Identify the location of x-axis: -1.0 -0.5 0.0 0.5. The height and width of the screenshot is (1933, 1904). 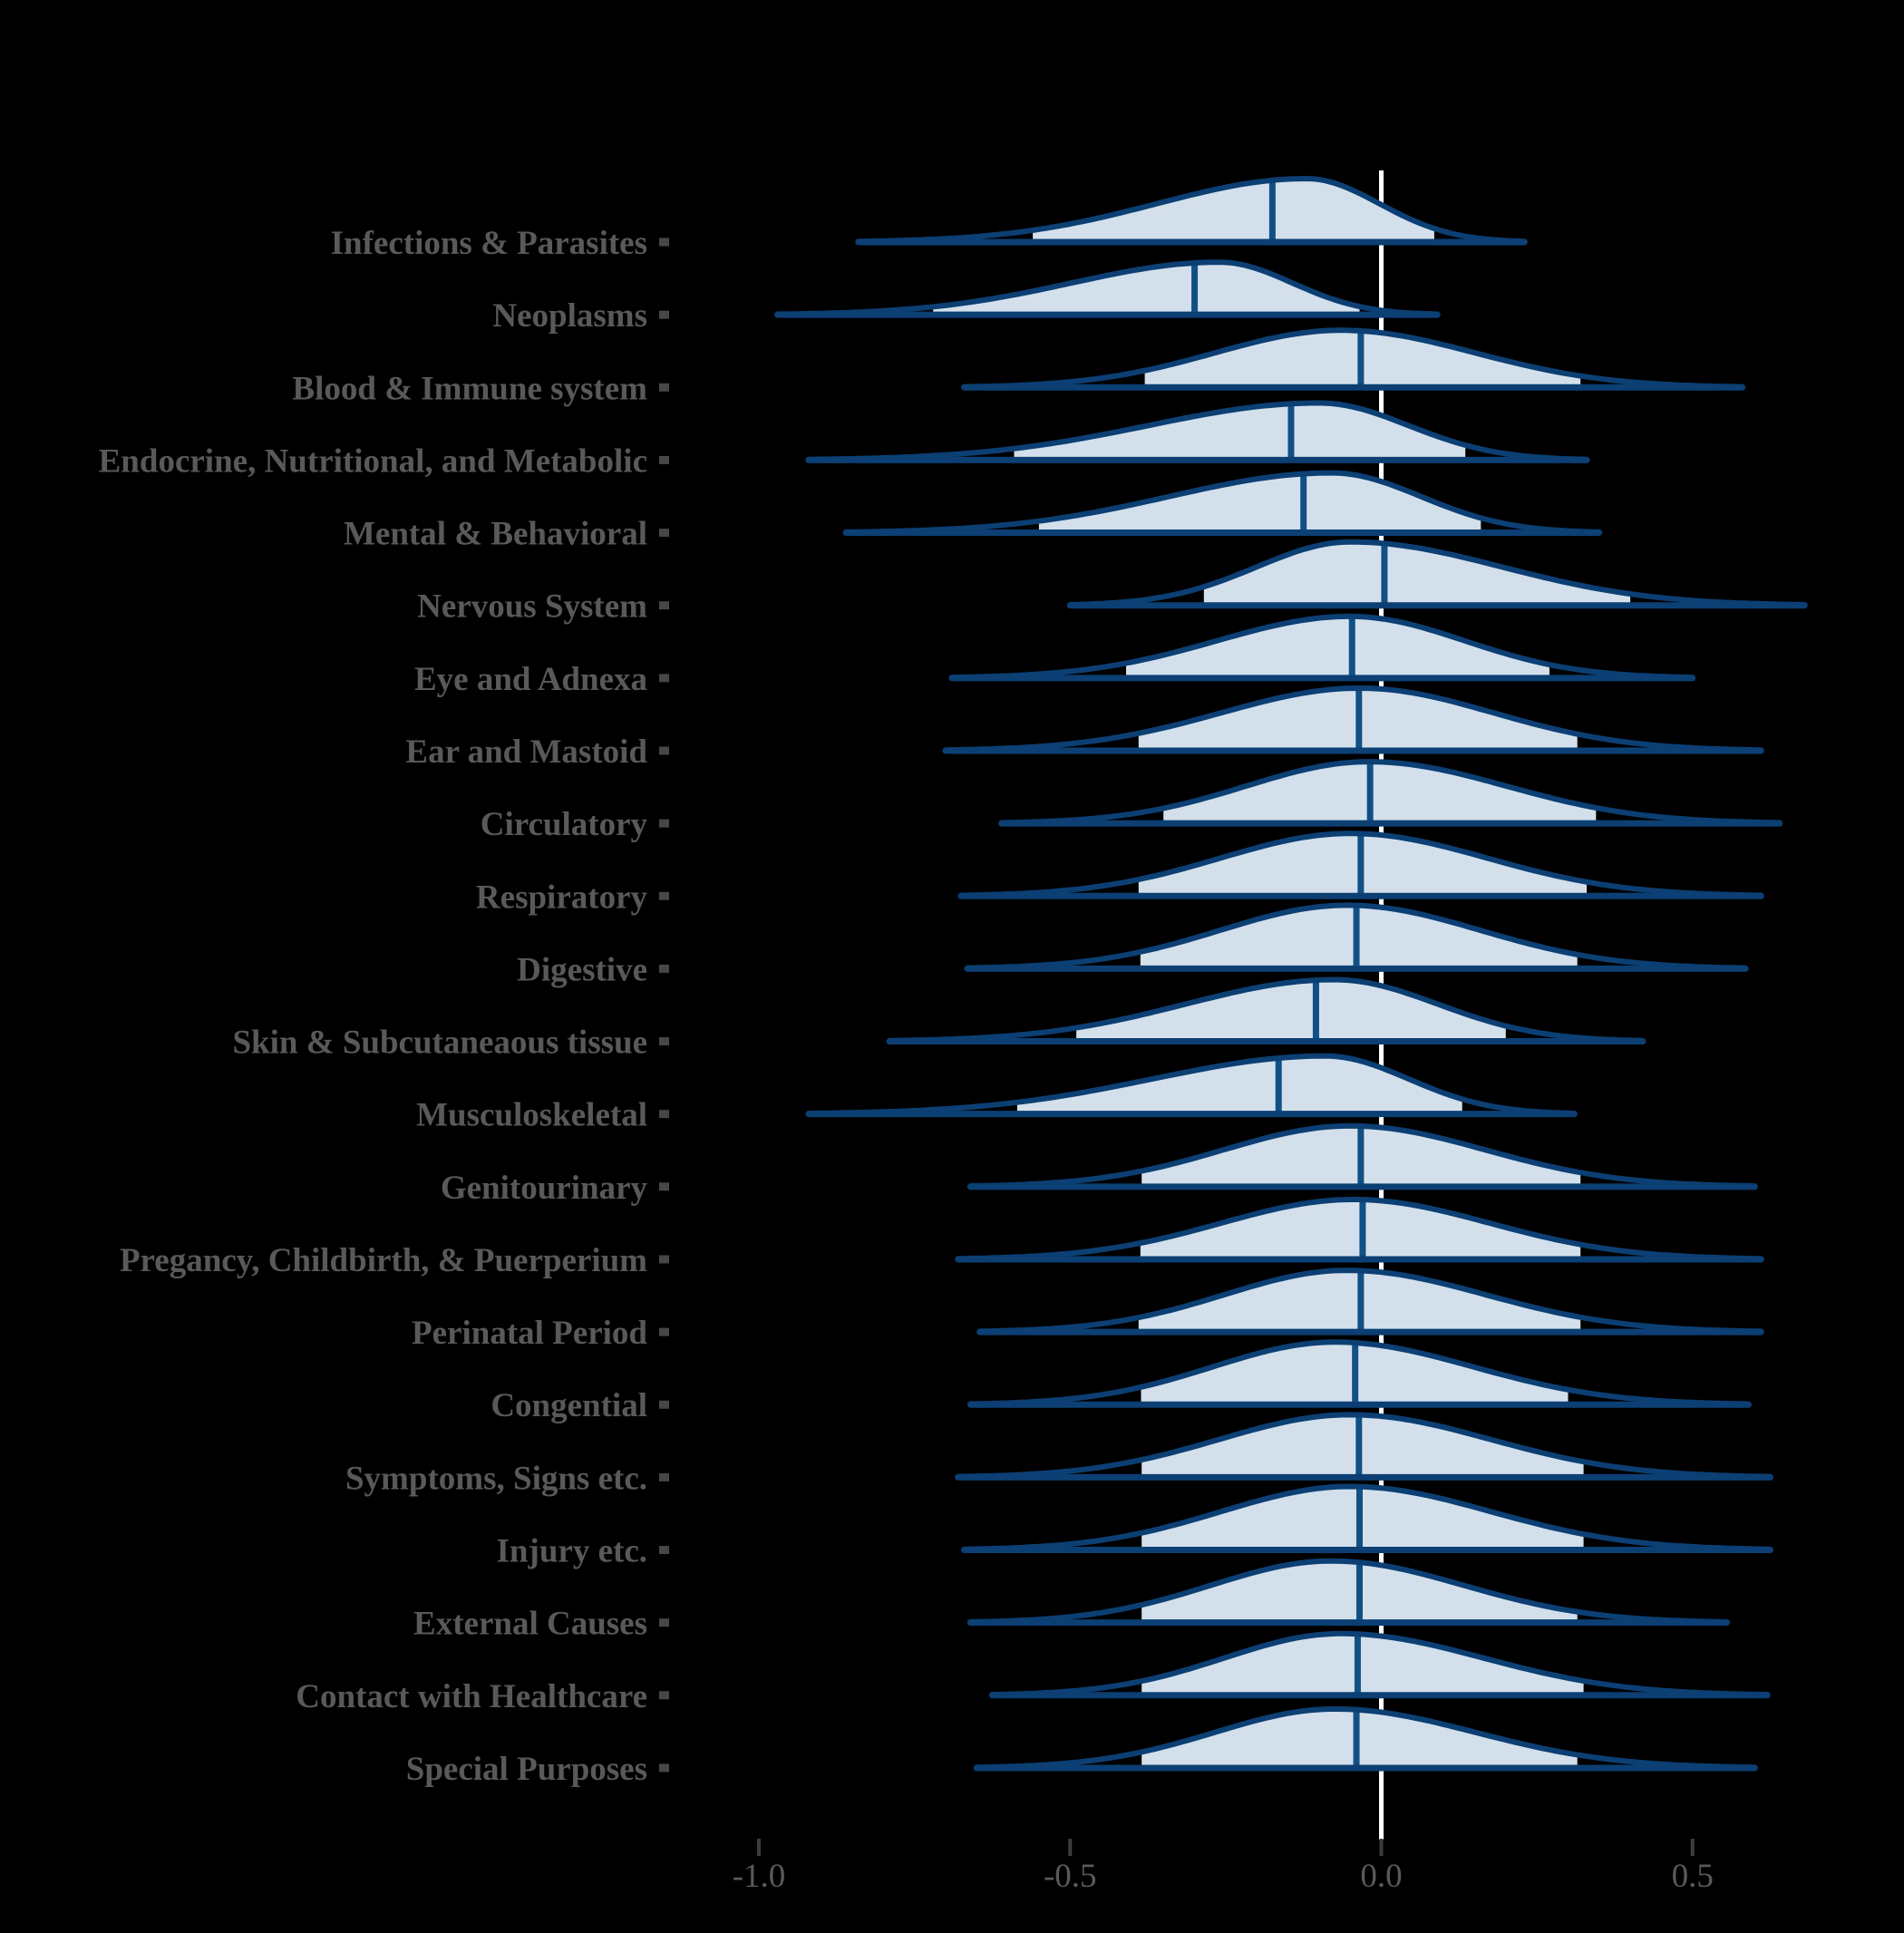
(1223, 1867).